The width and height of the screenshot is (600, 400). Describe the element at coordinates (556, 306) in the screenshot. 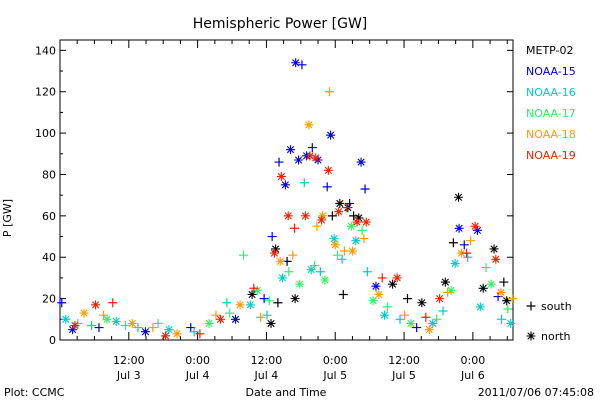

I see `marker-legend-label: south` at that location.